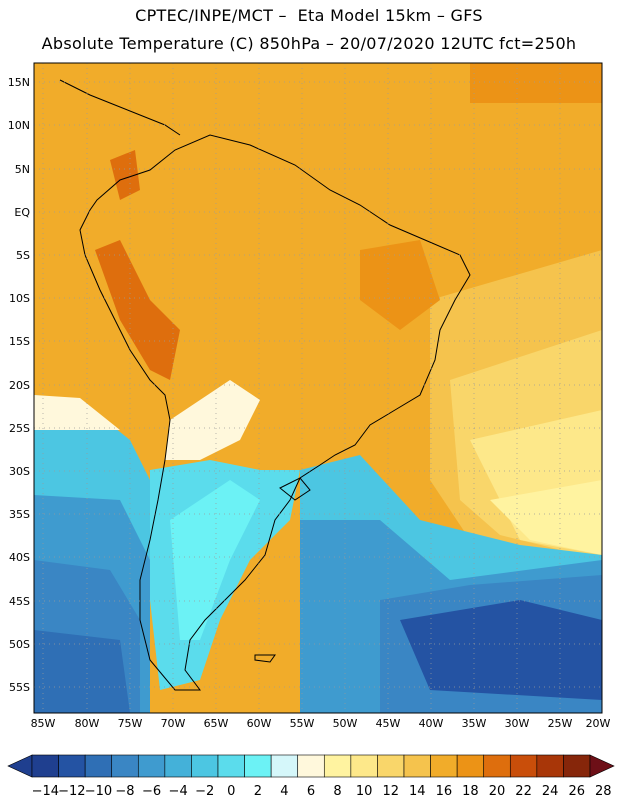 The image size is (618, 800). What do you see at coordinates (19, 601) in the screenshot?
I see `lat-label: 45S` at bounding box center [19, 601].